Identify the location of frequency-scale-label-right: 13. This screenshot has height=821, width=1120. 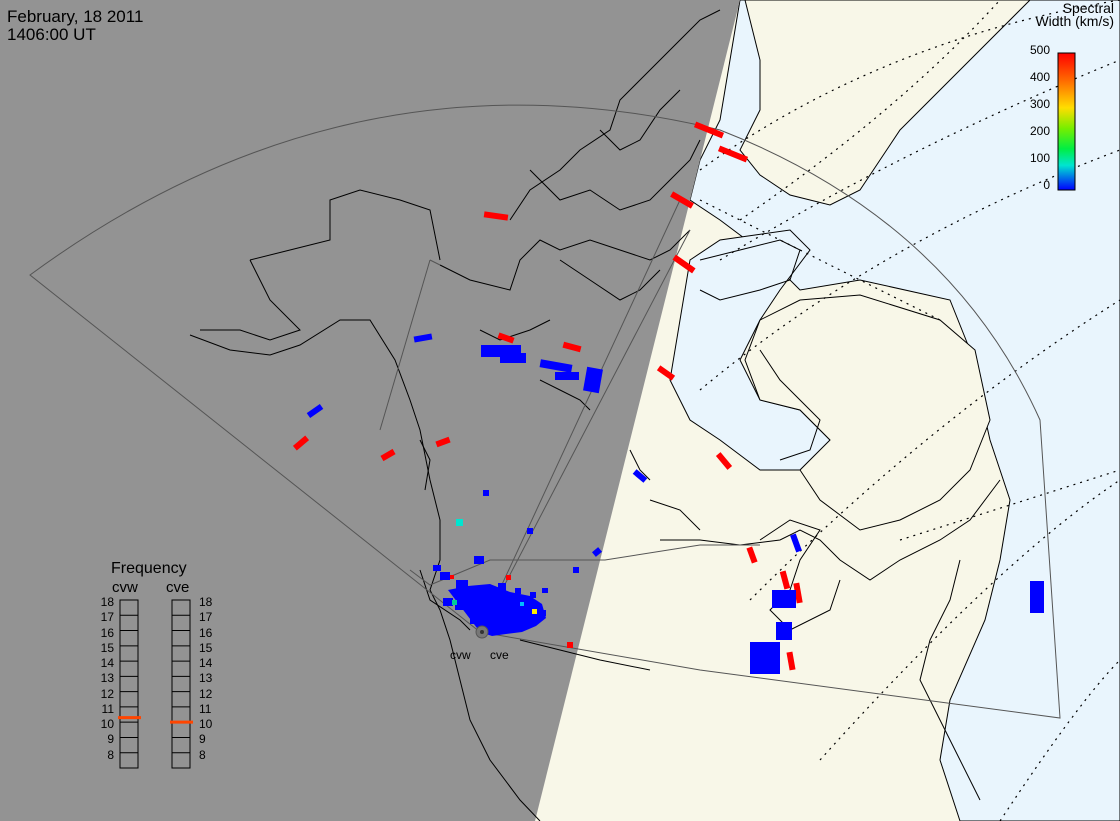
(206, 678).